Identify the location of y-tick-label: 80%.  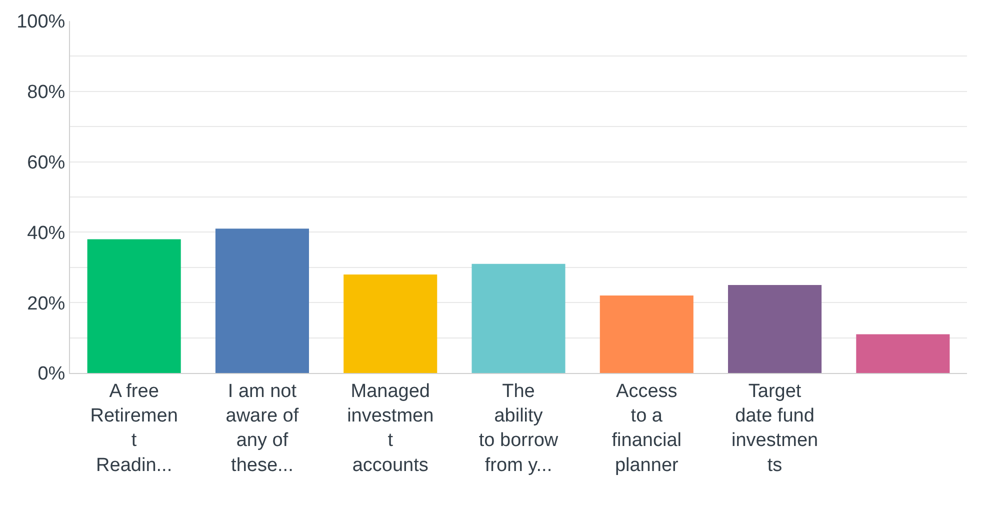
(46, 93).